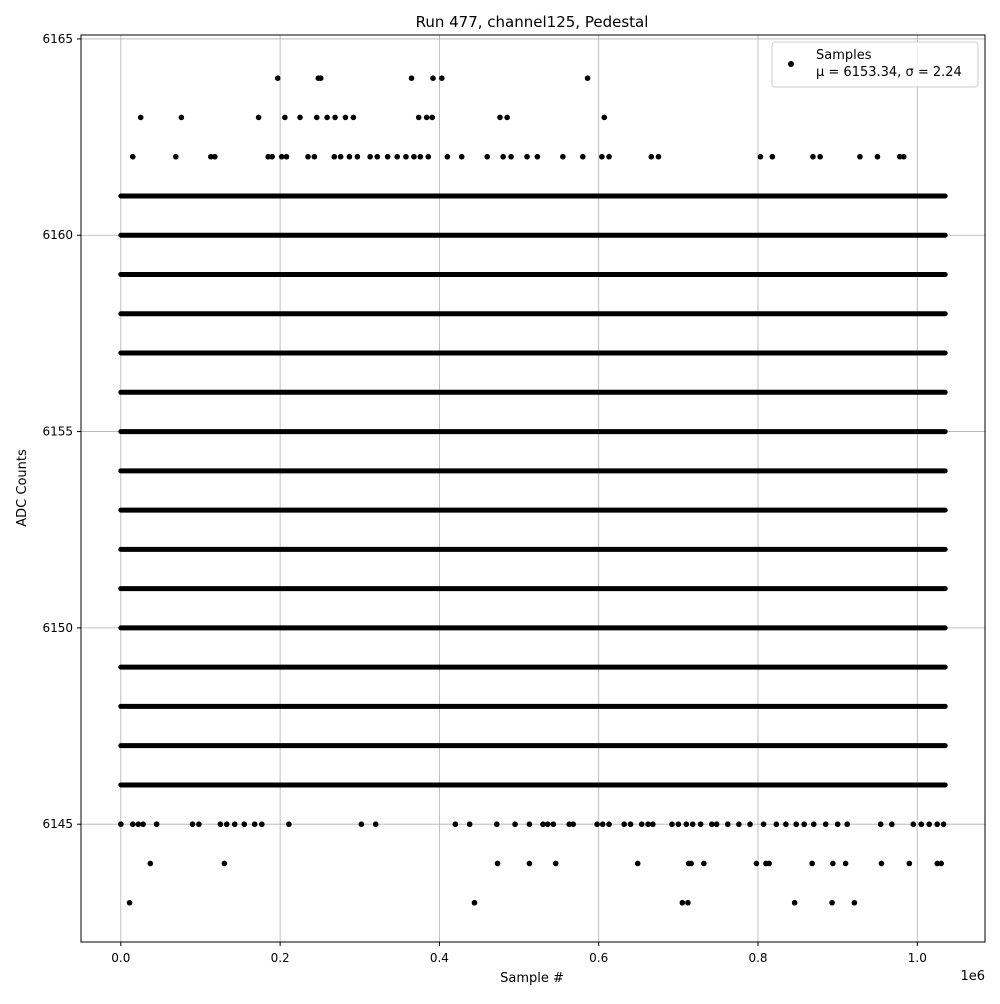 This screenshot has height=1004, width=1000. Describe the element at coordinates (57, 628) in the screenshot. I see `y-tick-label: 6150` at that location.